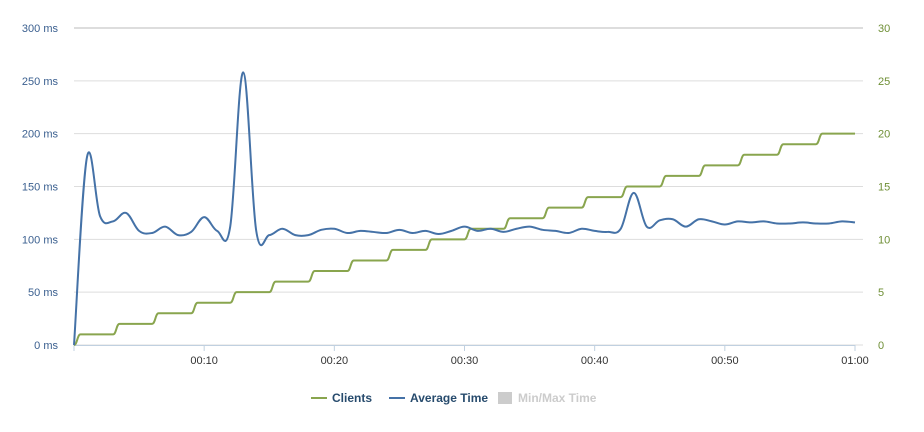 The height and width of the screenshot is (432, 924). What do you see at coordinates (881, 293) in the screenshot?
I see `right-tick-label: 5` at bounding box center [881, 293].